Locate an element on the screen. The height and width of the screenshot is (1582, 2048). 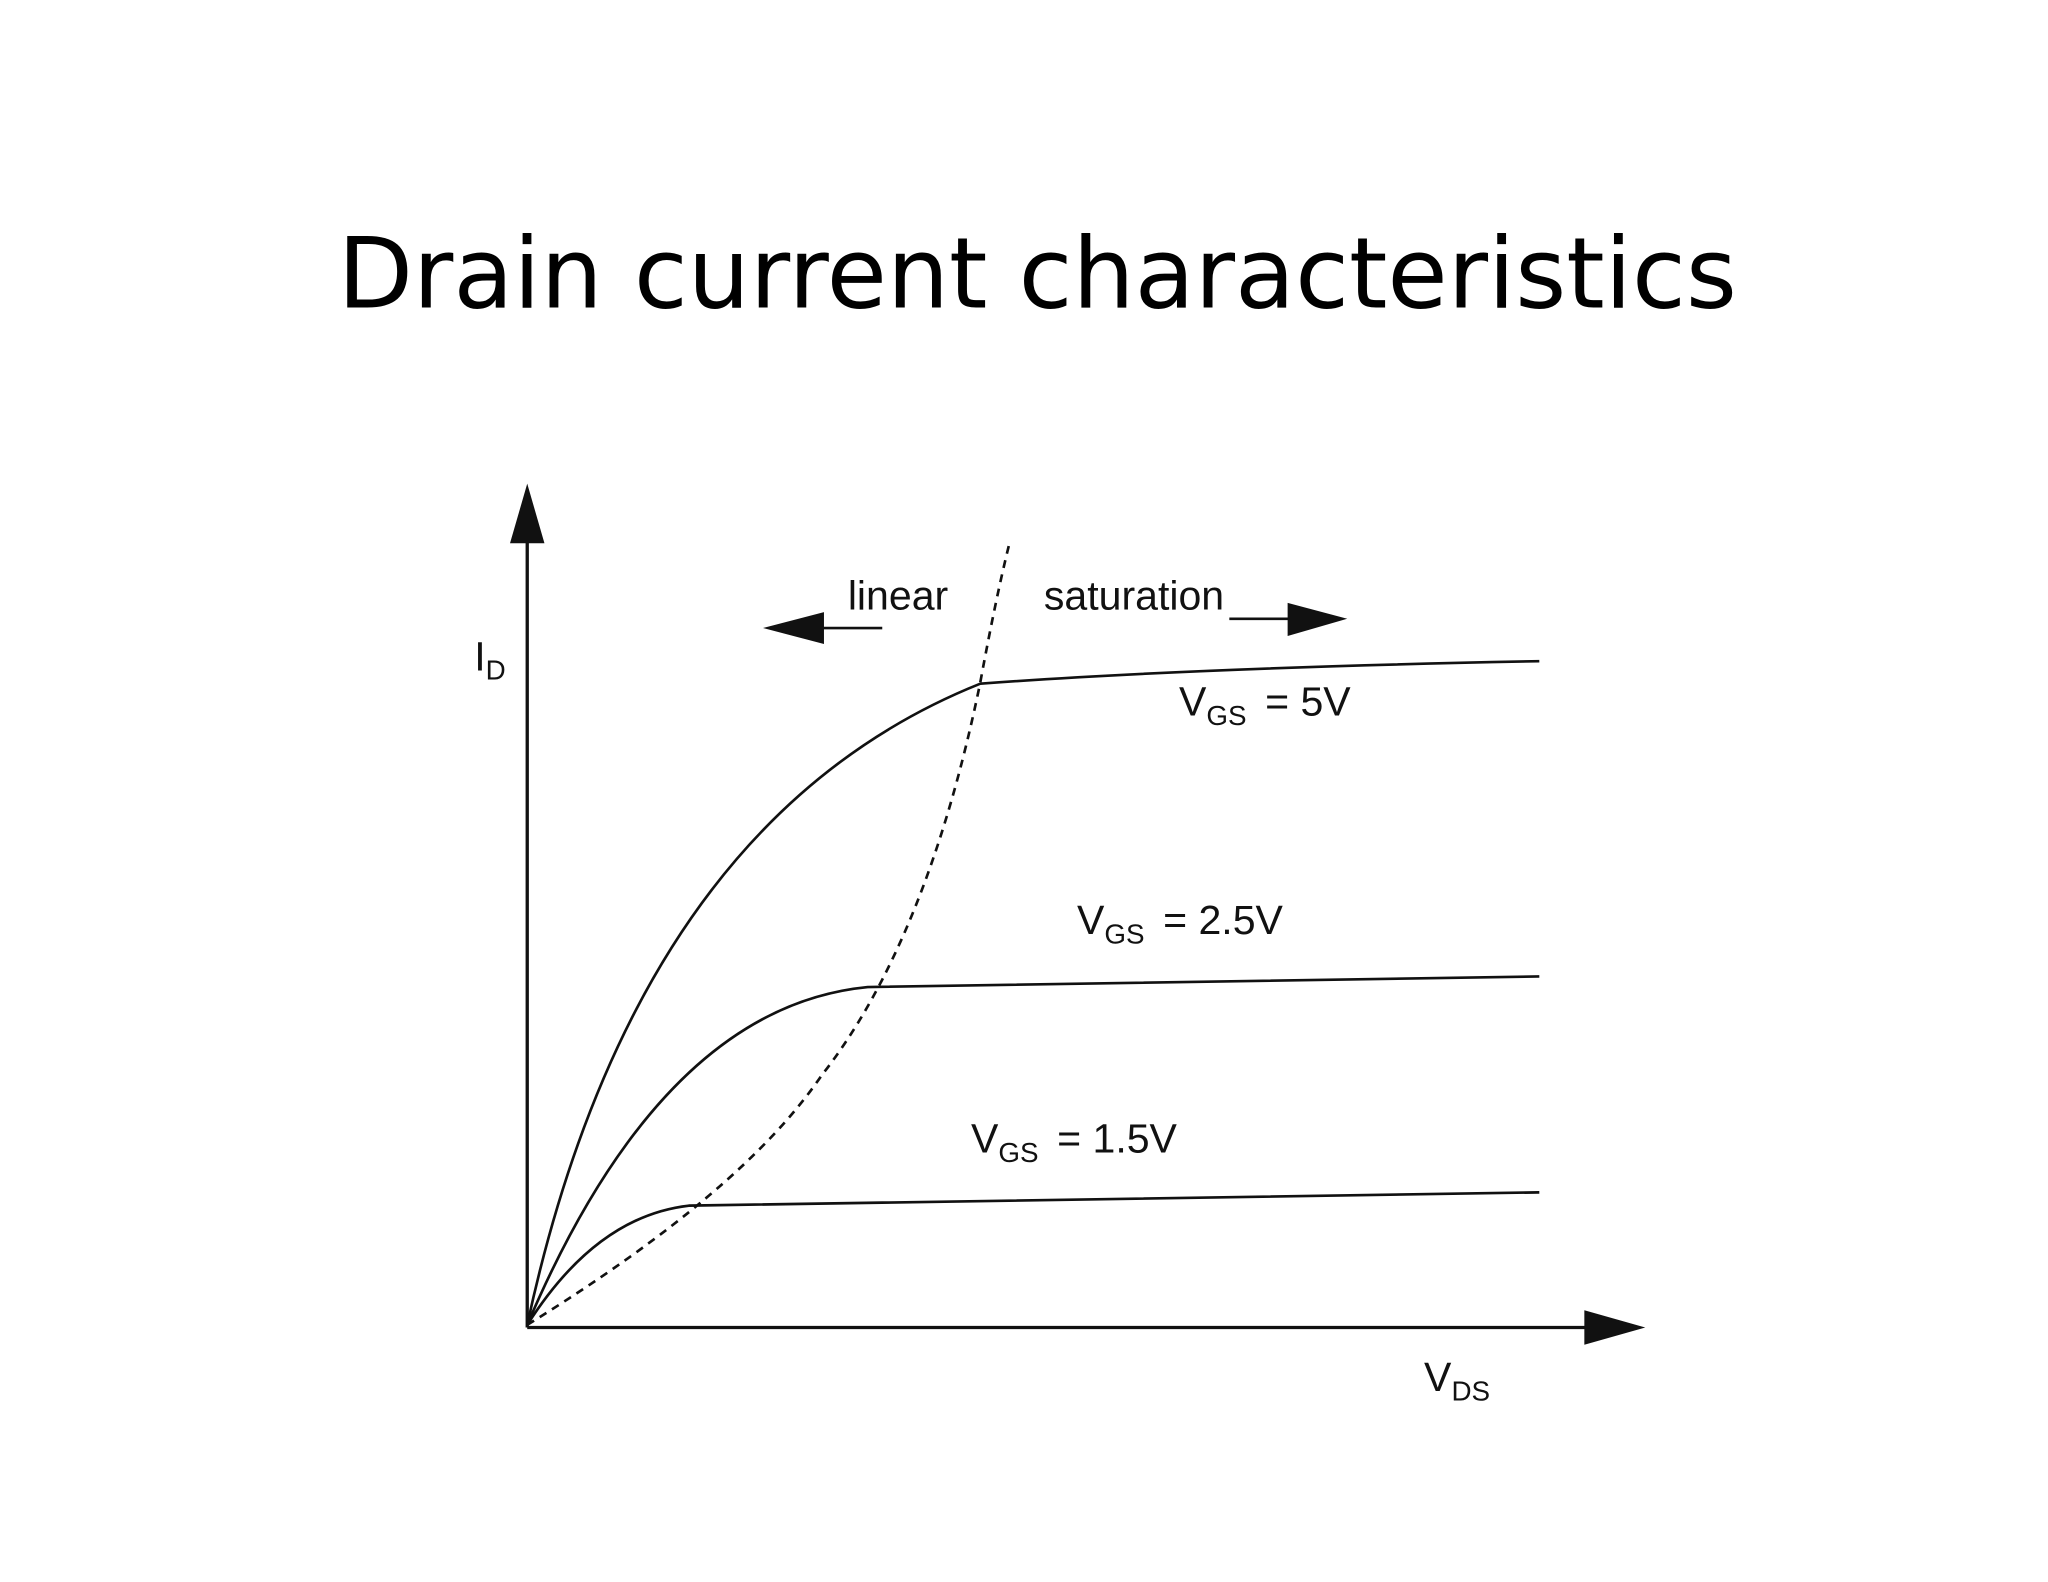
region-label: linear is located at coordinates (898, 596).